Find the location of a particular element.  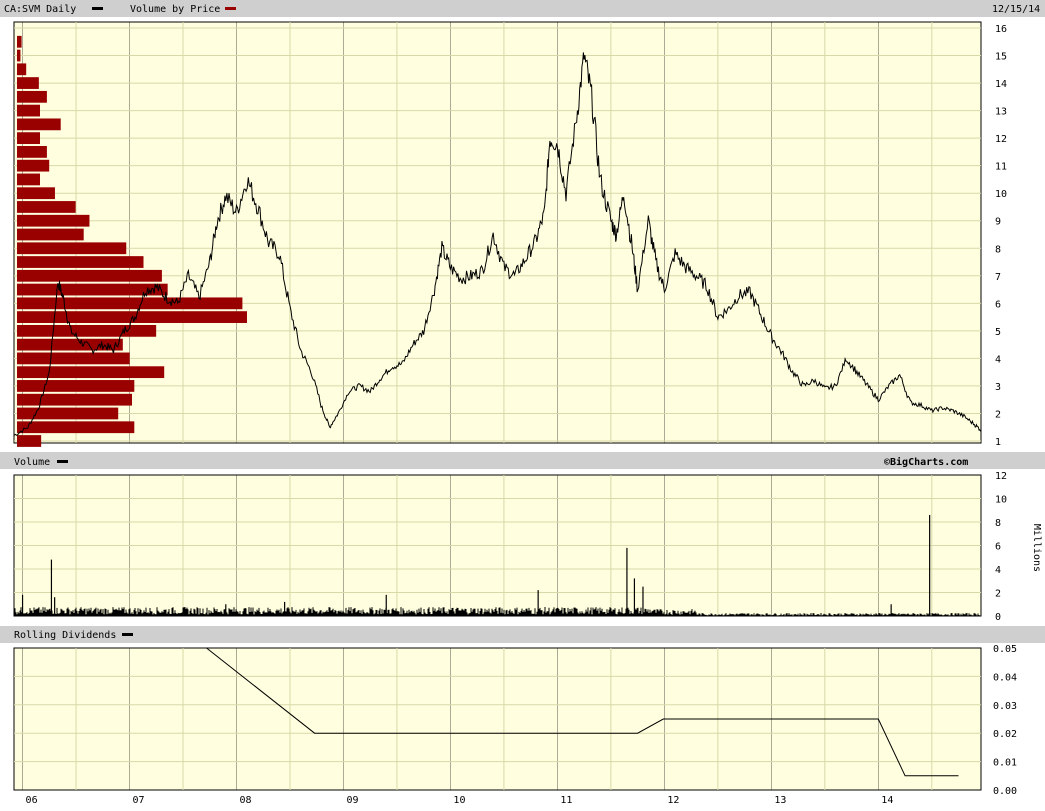

volume-tick-label: 12 is located at coordinates (1001, 476).